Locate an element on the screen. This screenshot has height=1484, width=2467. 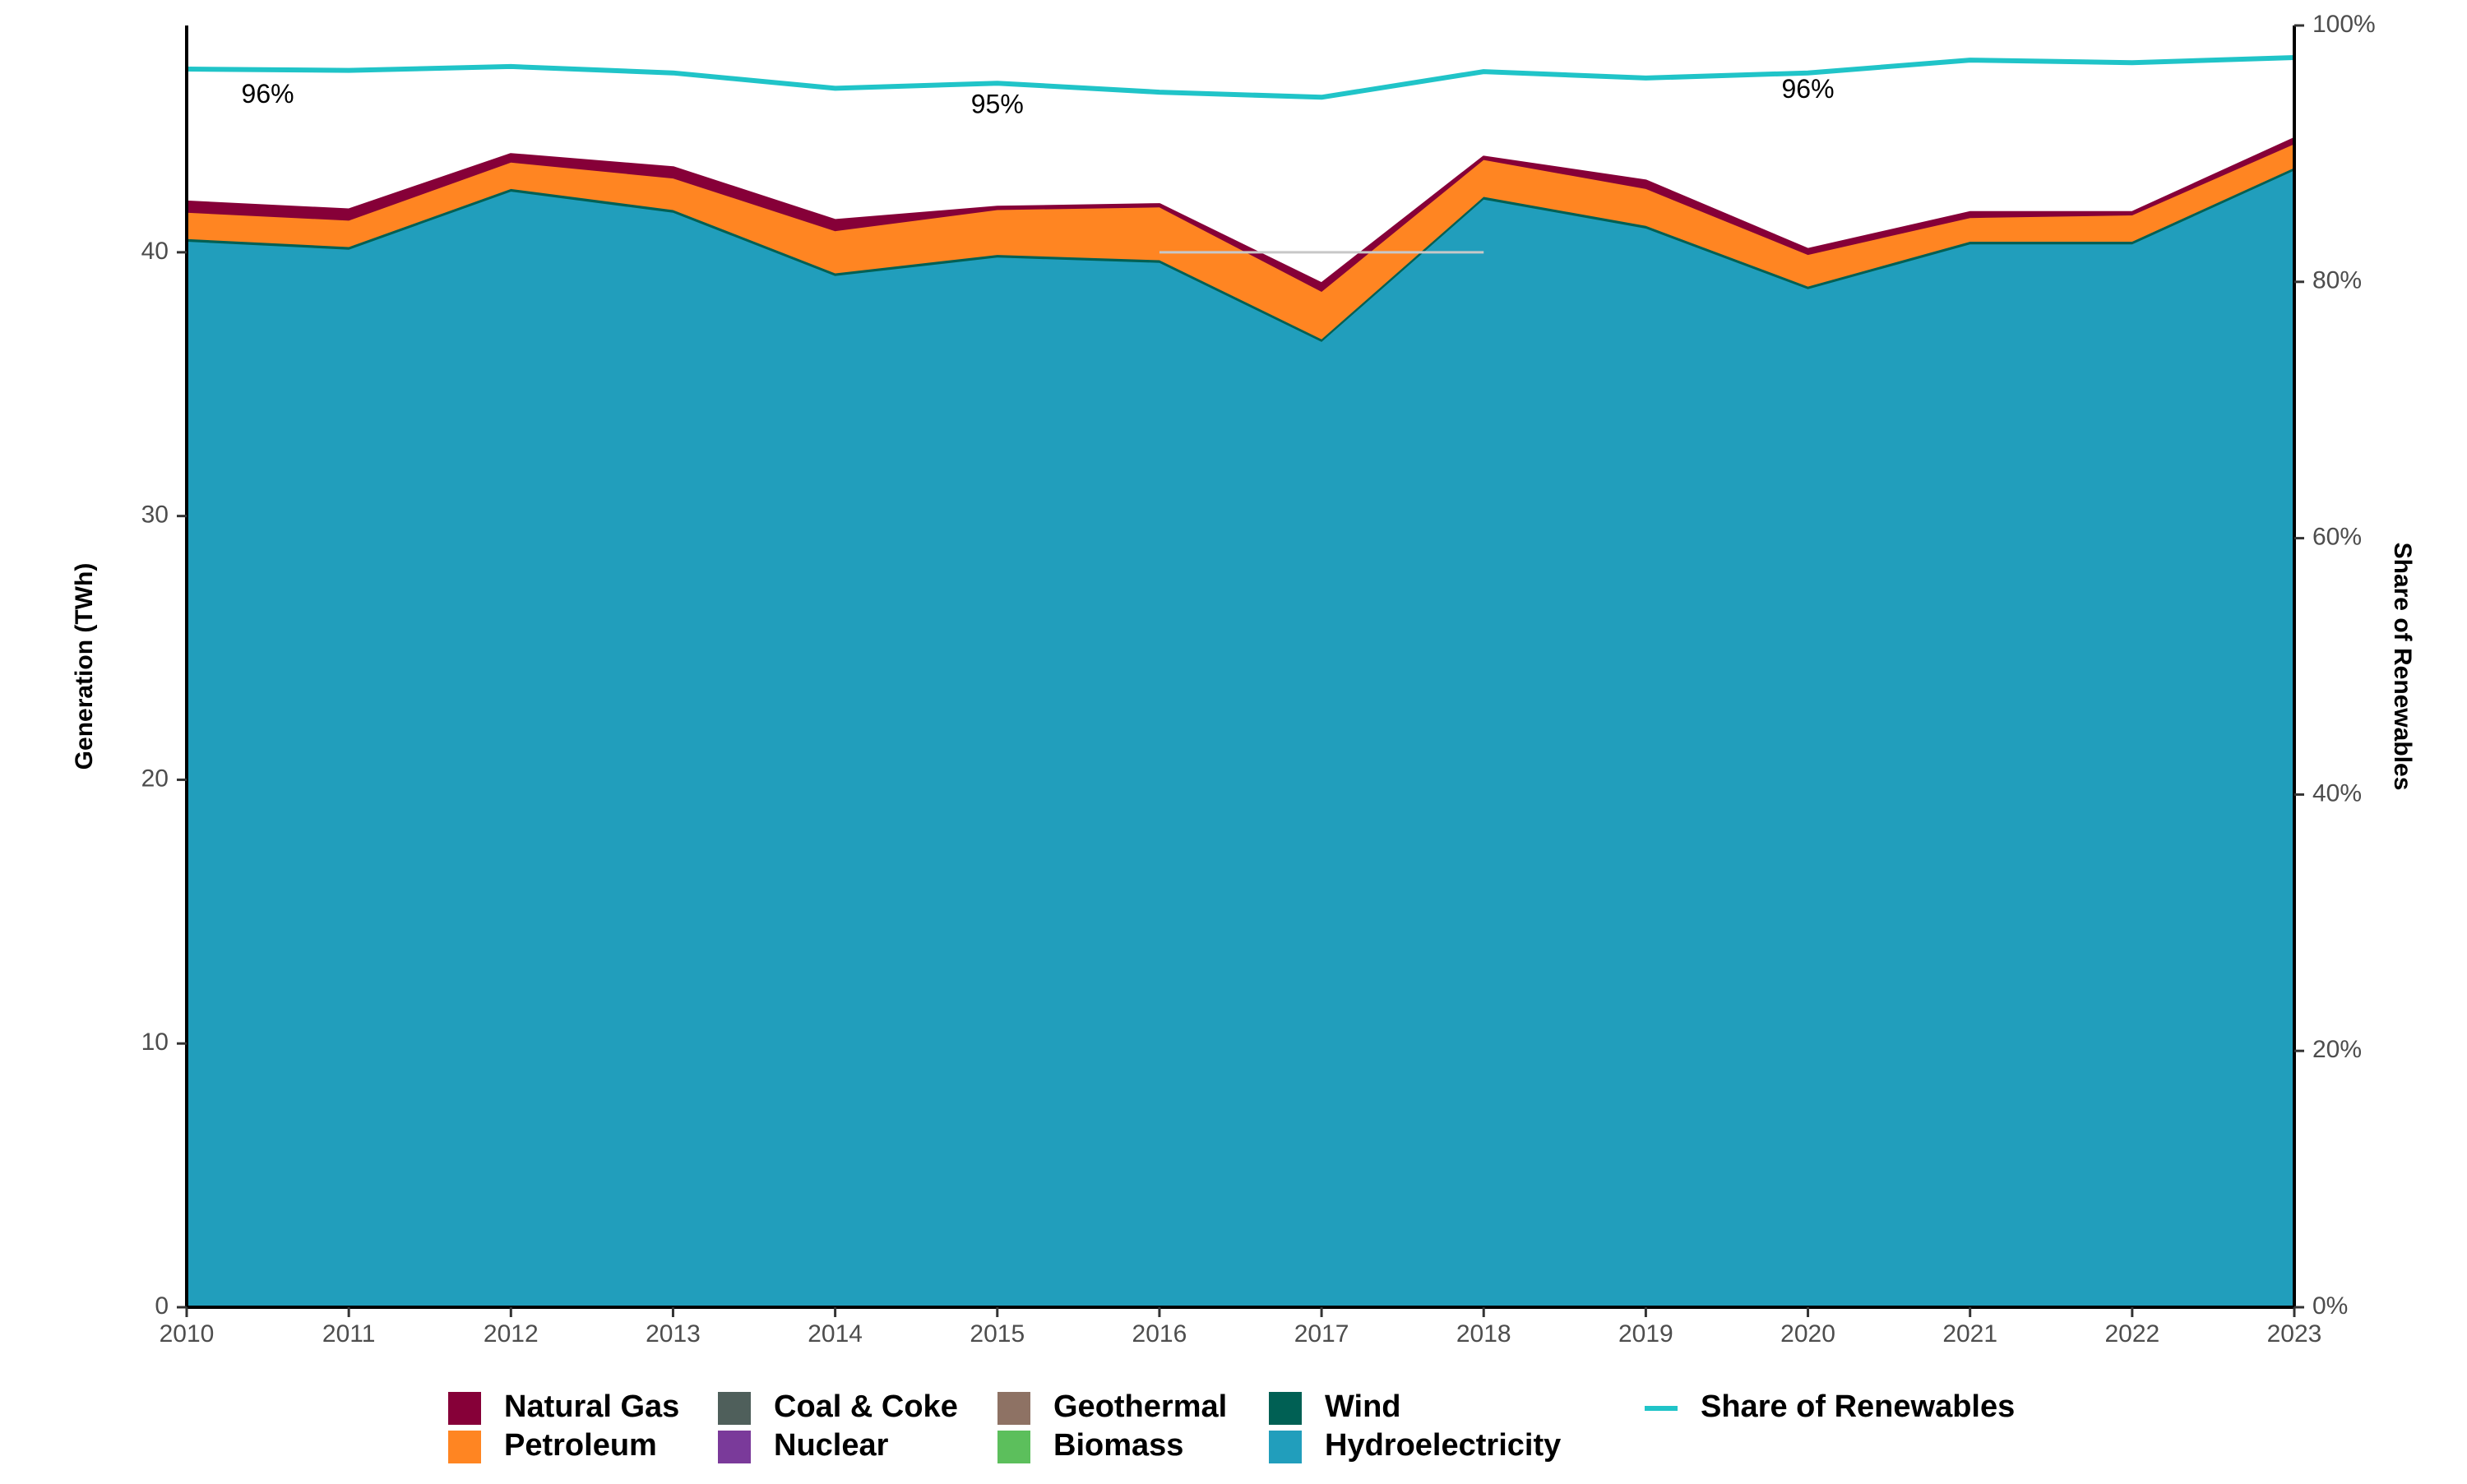
legend-swatch-nuclear is located at coordinates (735, 1447).